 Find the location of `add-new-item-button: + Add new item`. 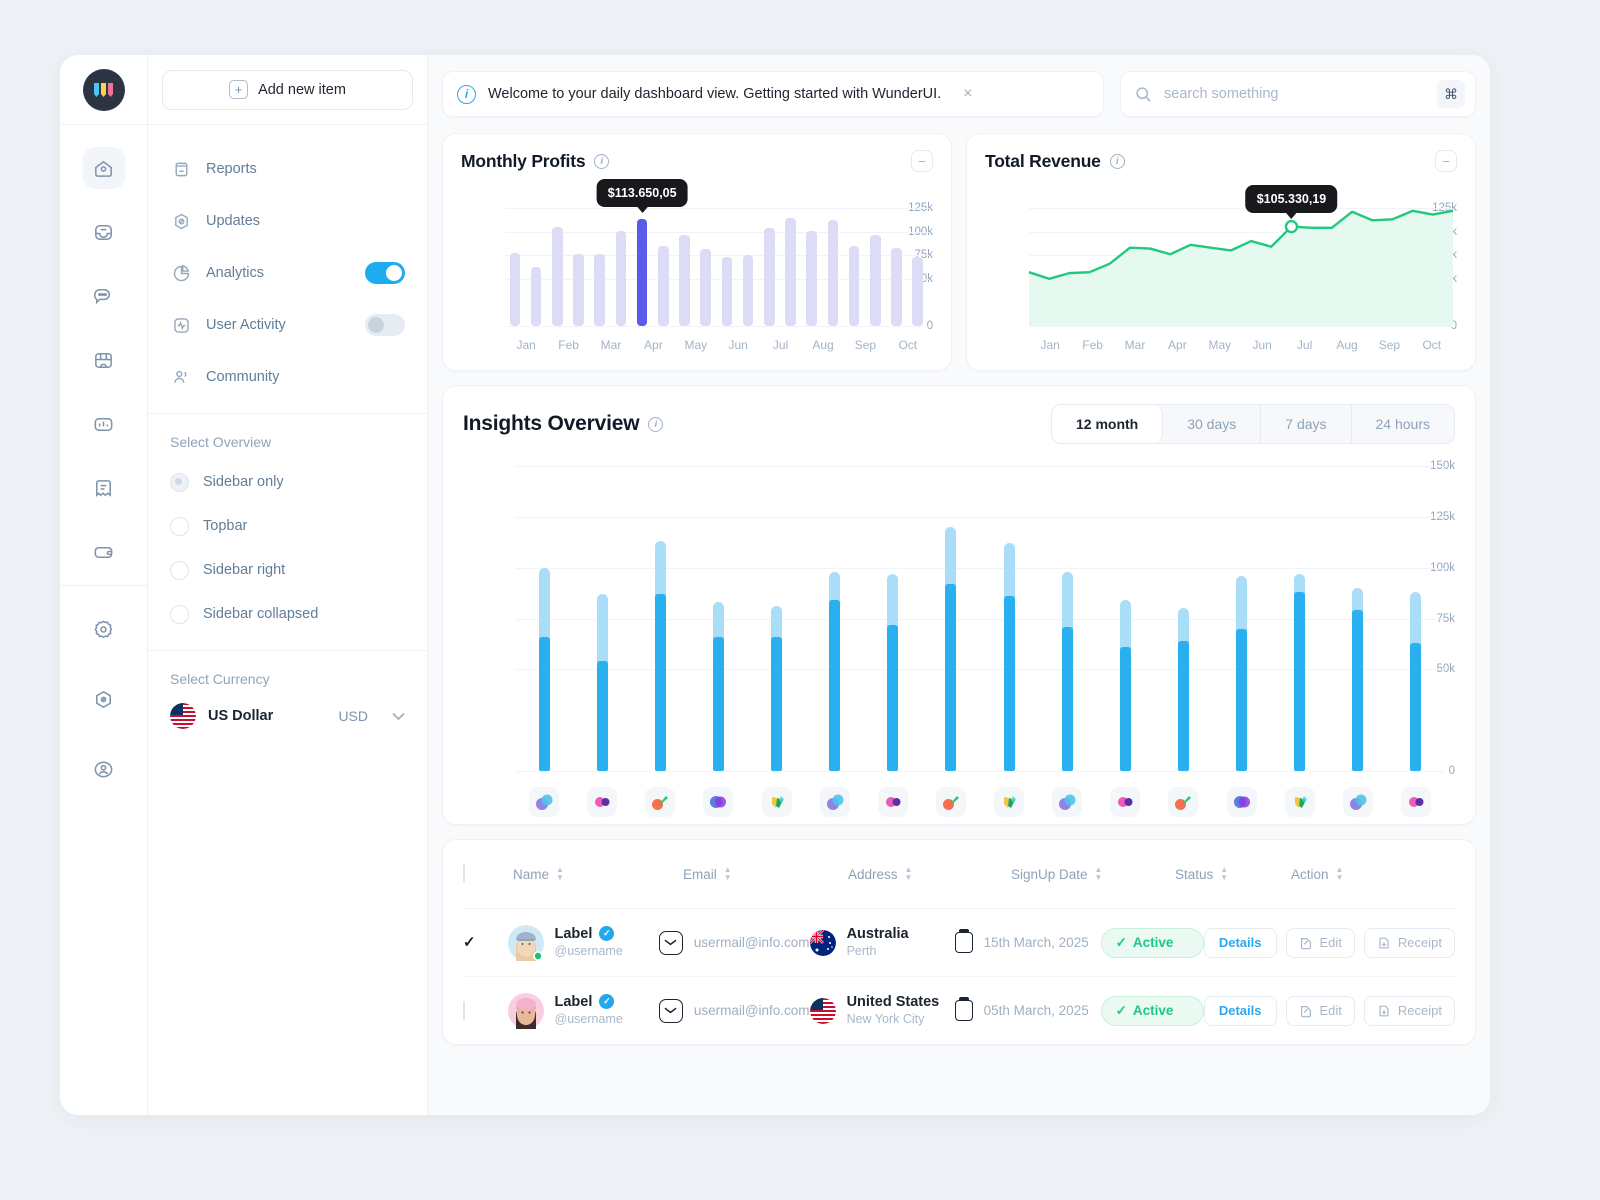

add-new-item-button: + Add new item is located at coordinates (287, 89).